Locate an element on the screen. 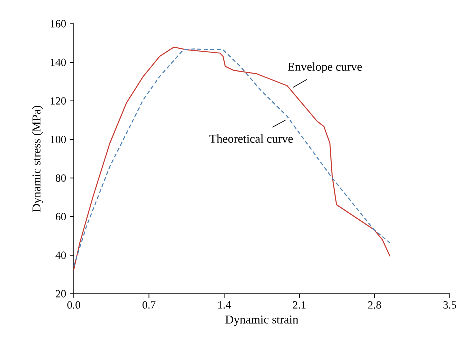 The height and width of the screenshot is (360, 474). x-tick-label: 2.8 is located at coordinates (375, 305).